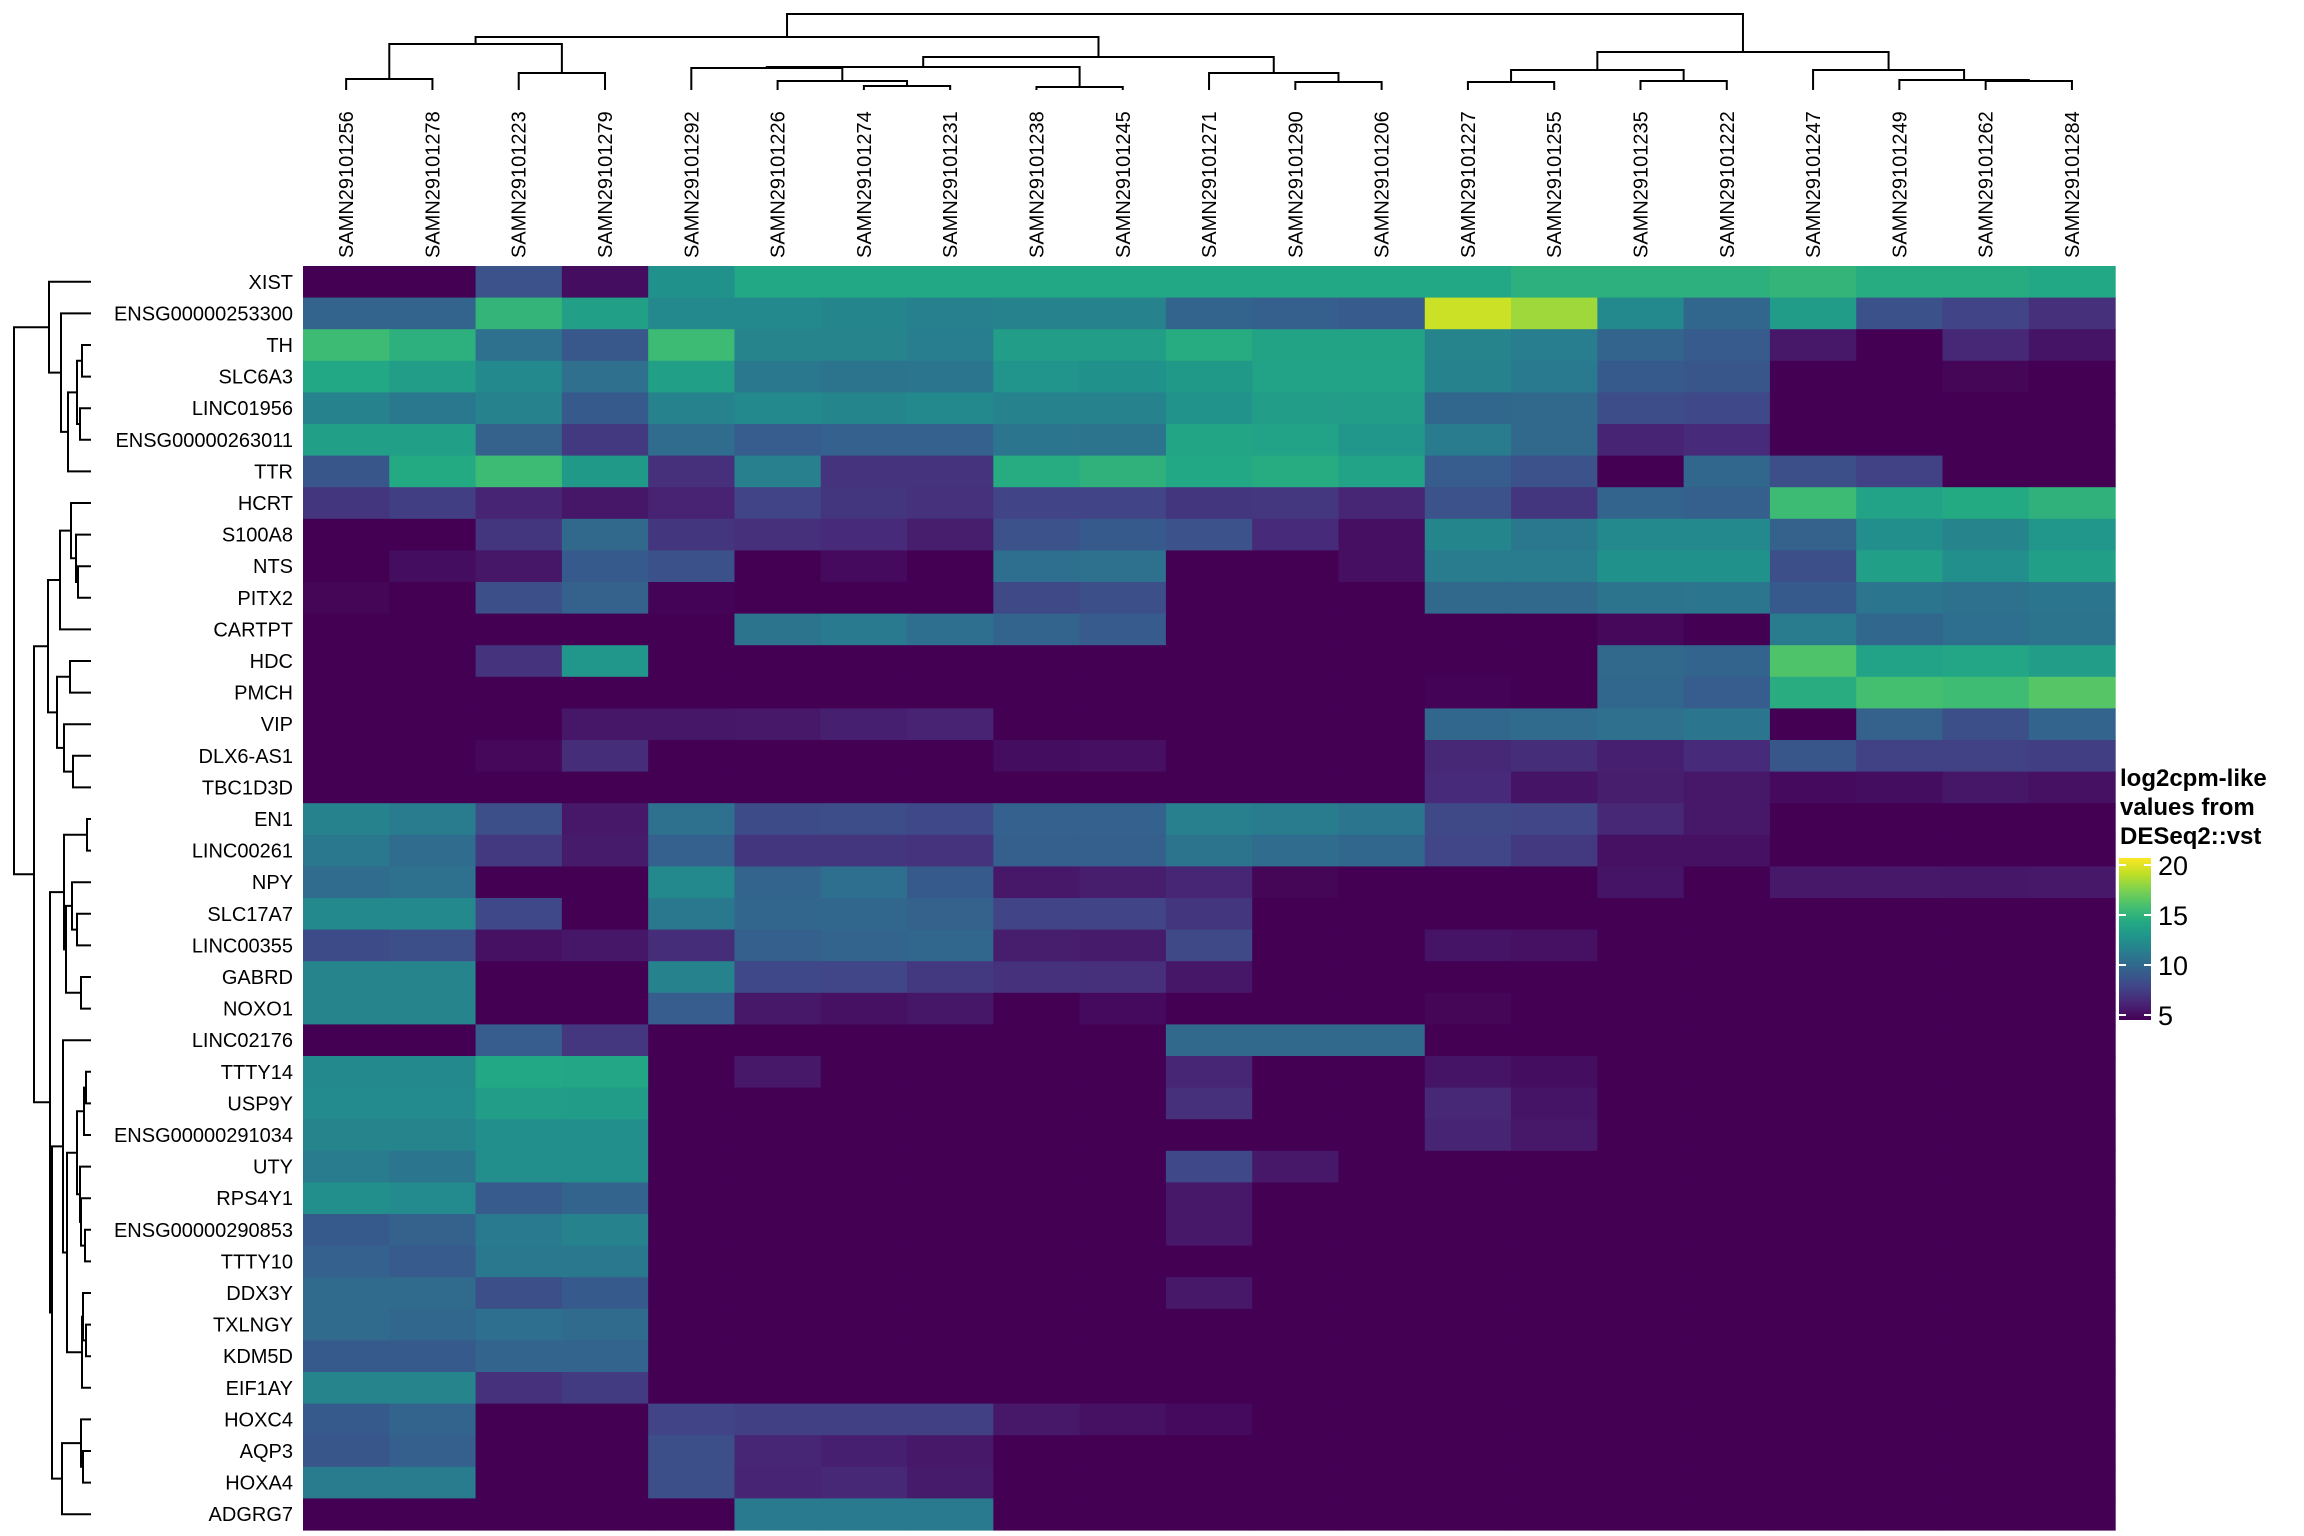  What do you see at coordinates (273, 1168) in the screenshot?
I see `row-label: UTY` at bounding box center [273, 1168].